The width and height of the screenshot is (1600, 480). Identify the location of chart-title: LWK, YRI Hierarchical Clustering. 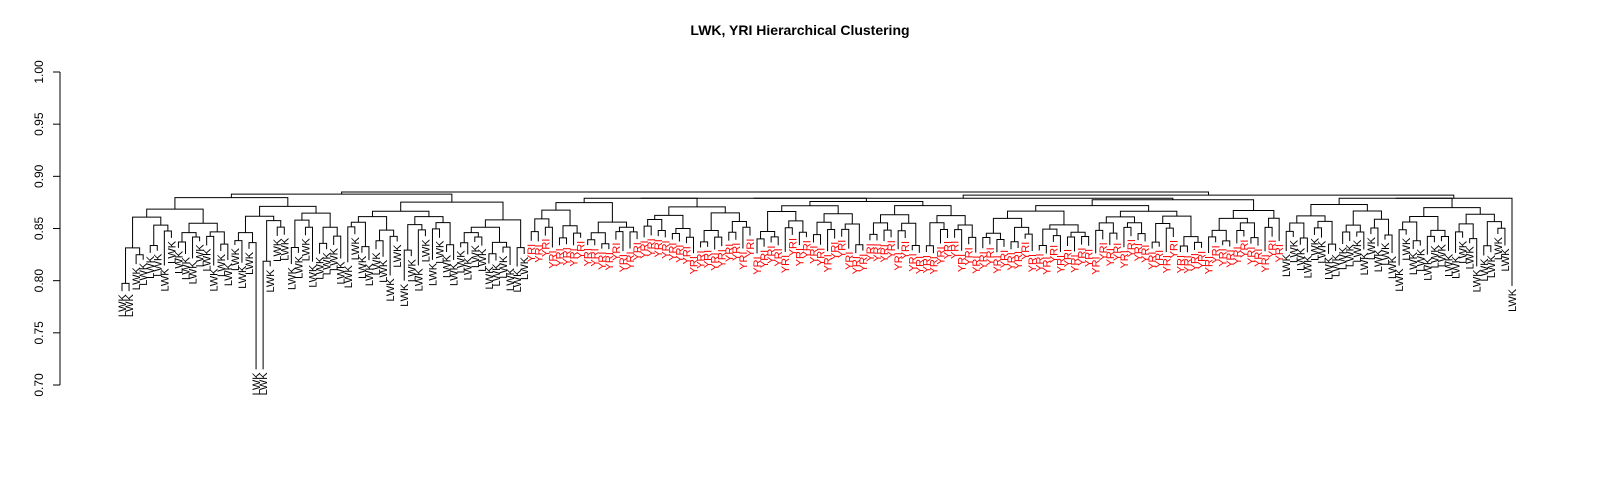
(799, 30).